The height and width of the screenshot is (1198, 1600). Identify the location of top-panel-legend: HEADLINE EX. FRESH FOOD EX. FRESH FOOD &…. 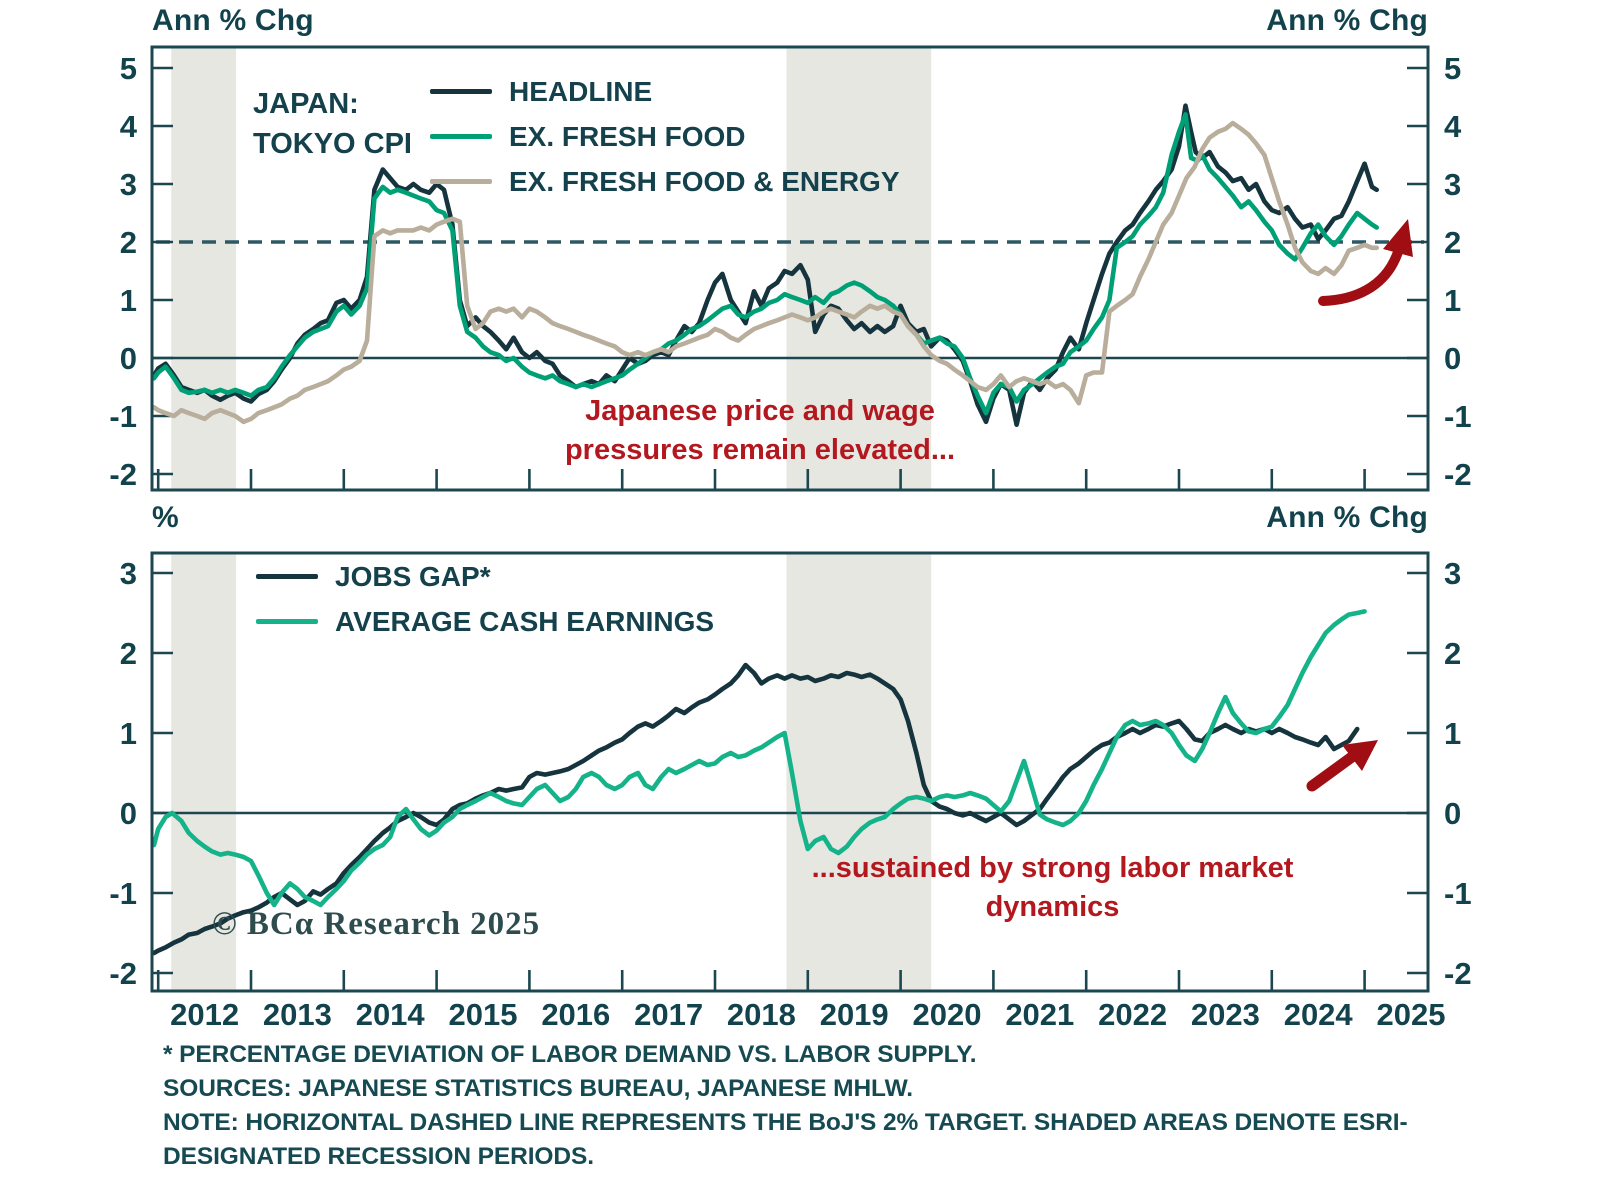
(665, 136).